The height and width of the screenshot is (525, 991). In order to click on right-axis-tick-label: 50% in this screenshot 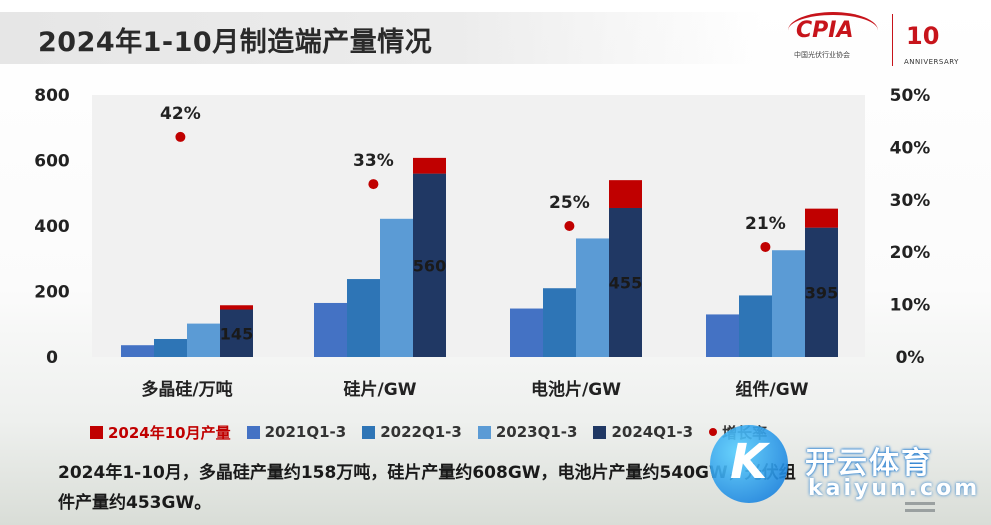, I will do `click(910, 96)`.